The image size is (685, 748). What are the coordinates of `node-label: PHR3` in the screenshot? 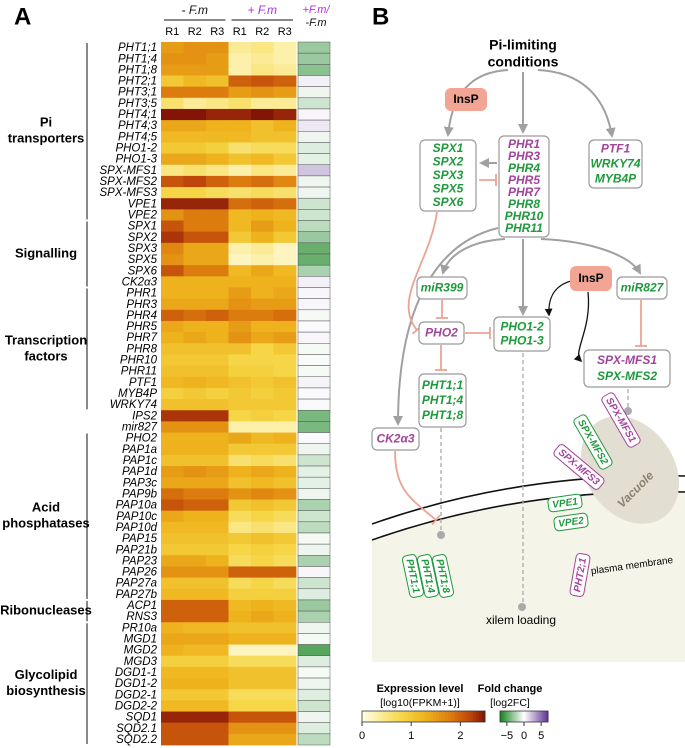 It's located at (524, 156).